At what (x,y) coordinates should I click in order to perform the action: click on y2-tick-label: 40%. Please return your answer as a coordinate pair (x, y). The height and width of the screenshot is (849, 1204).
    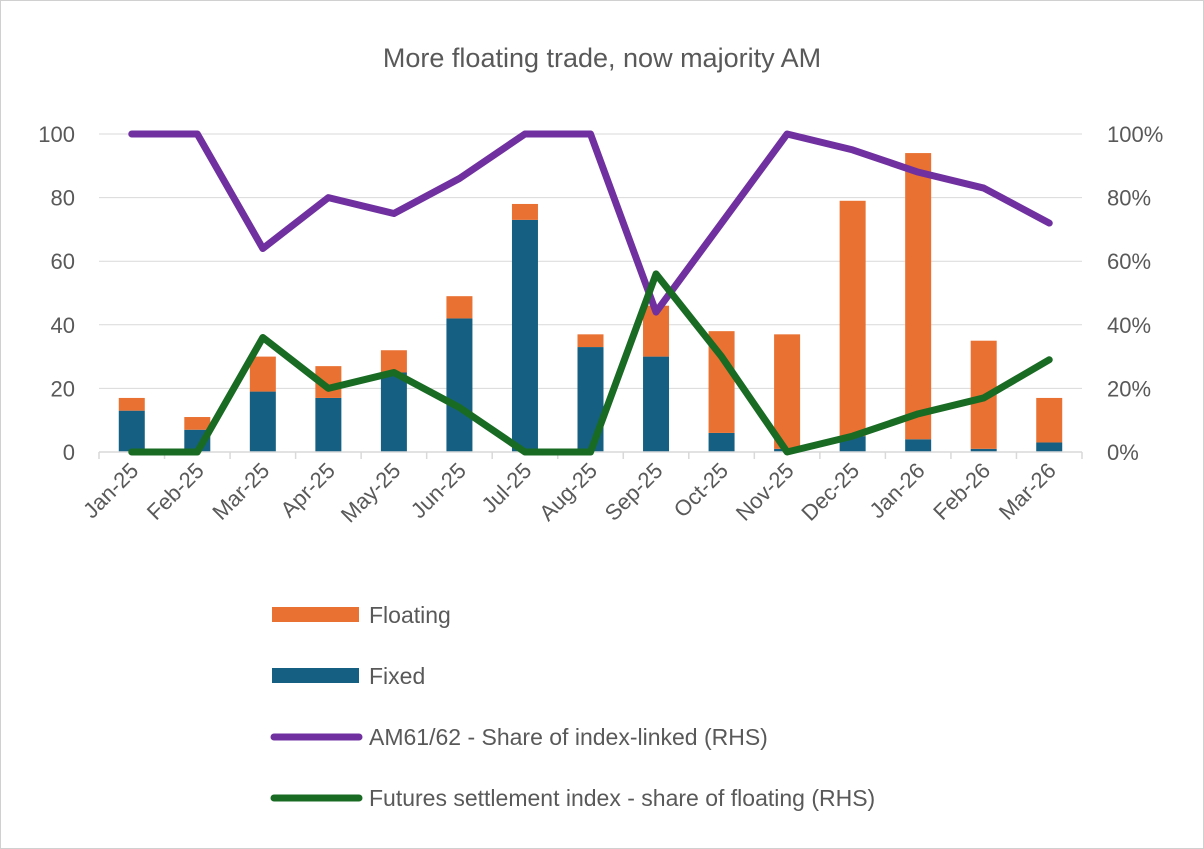
    Looking at the image, I should click on (1129, 325).